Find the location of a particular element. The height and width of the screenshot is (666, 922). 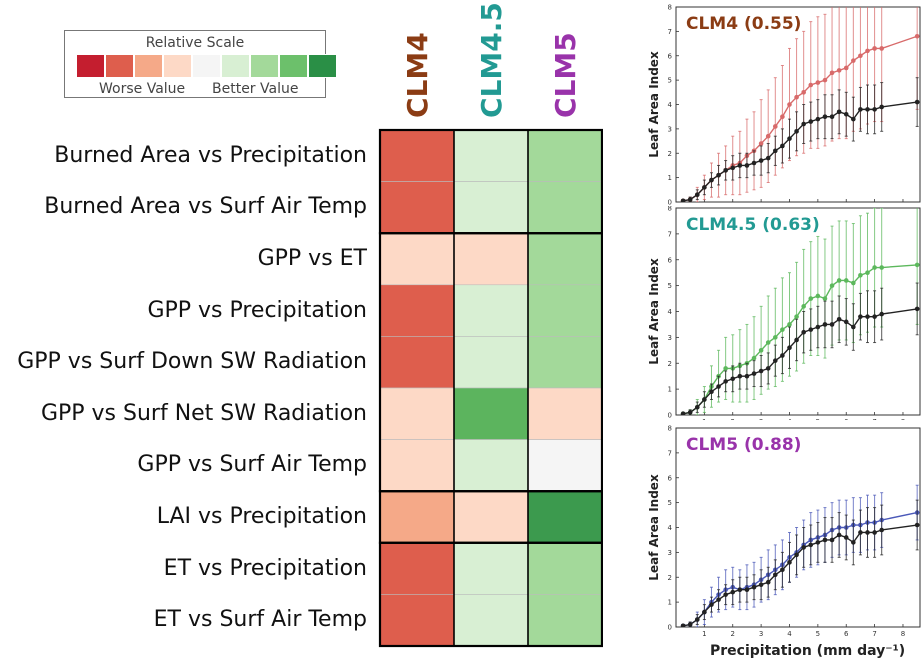

x-tick-label: 7 is located at coordinates (874, 419).